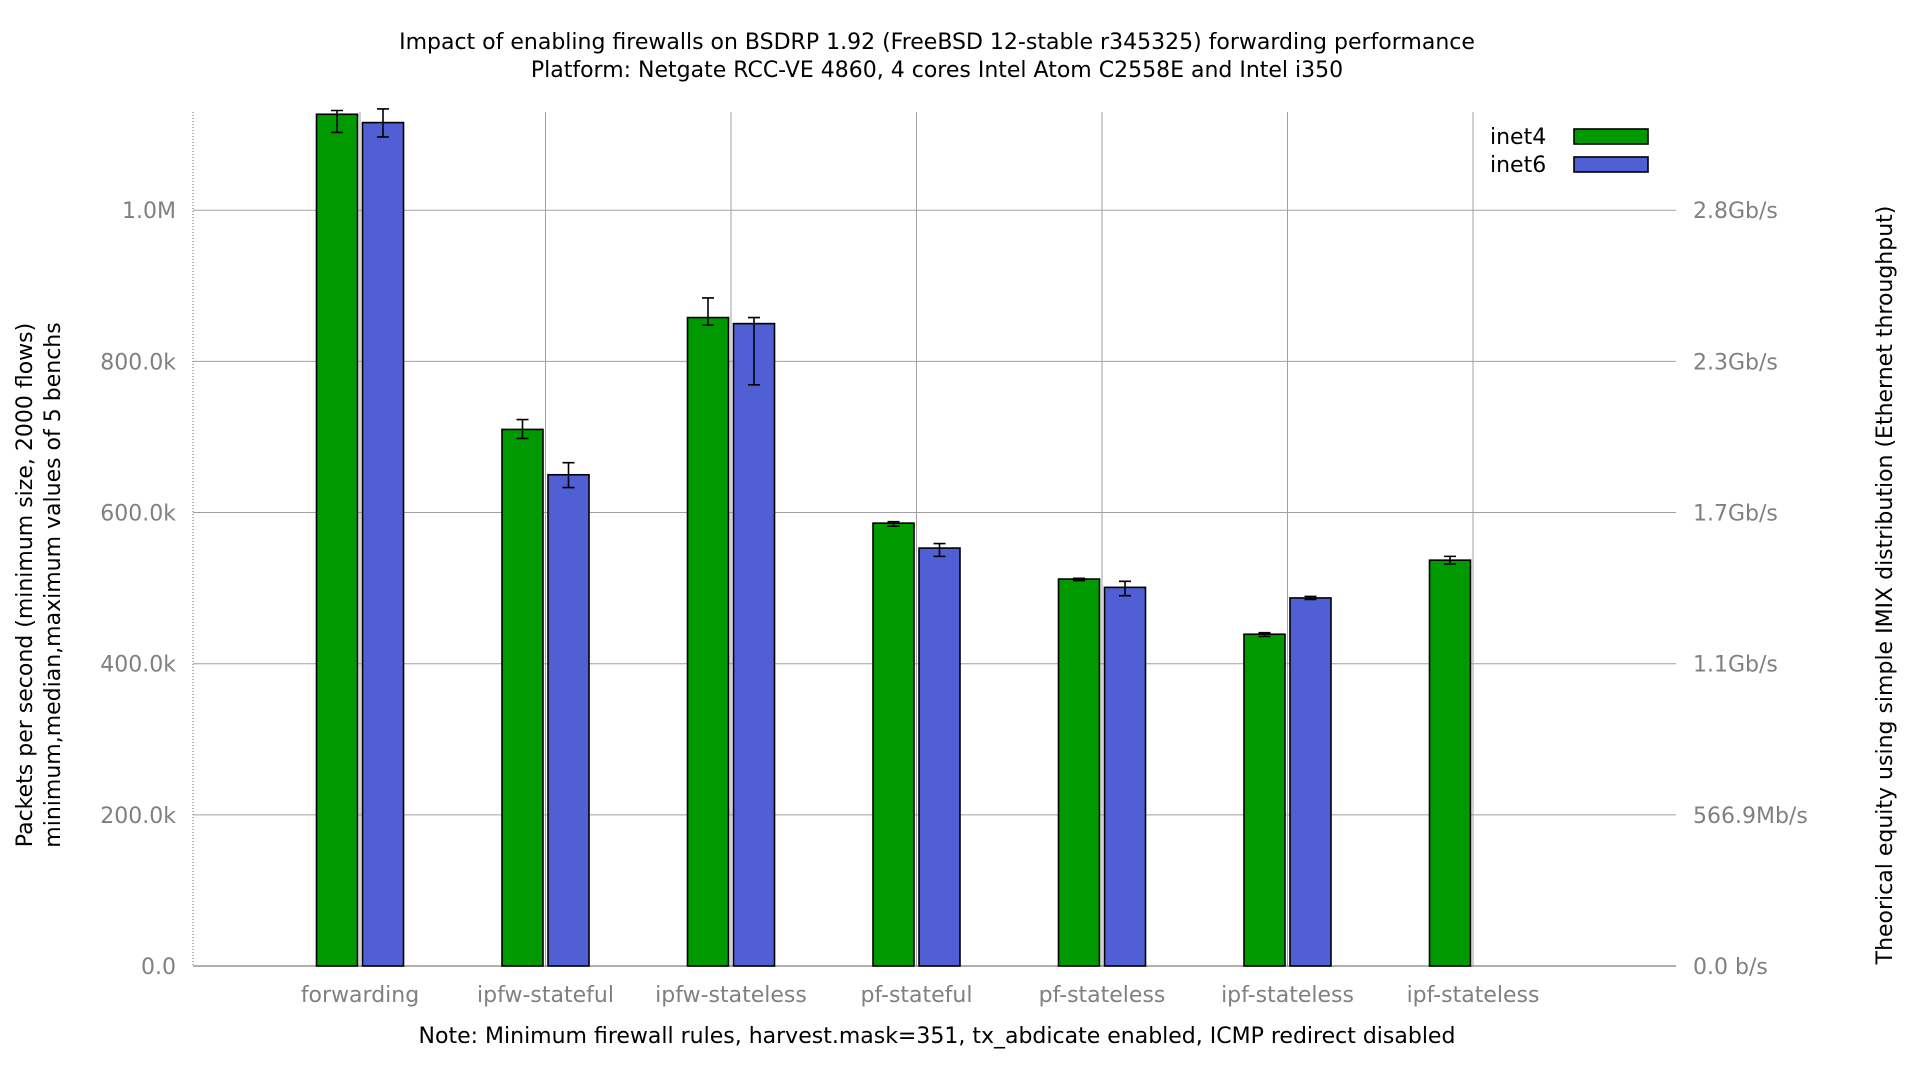 This screenshot has height=1080, width=1920. What do you see at coordinates (731, 995) in the screenshot?
I see `x-tick-label: ipfw-stateless` at bounding box center [731, 995].